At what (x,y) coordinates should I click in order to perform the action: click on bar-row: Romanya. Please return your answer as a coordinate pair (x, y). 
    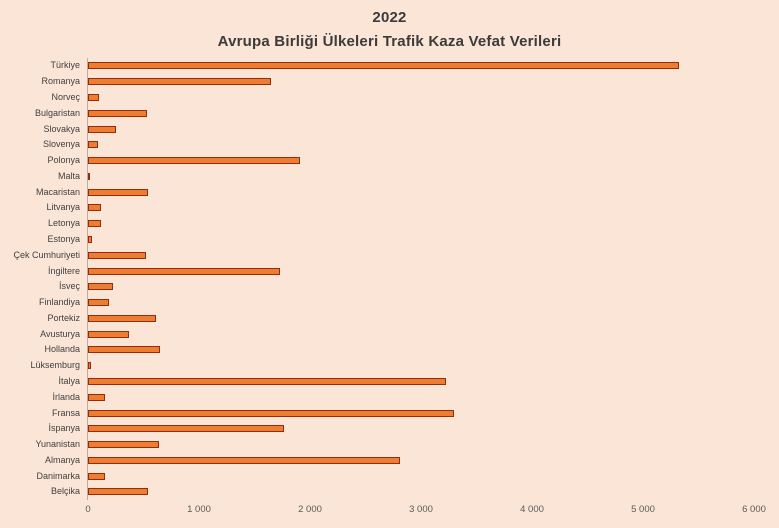
    Looking at the image, I should click on (380, 81).